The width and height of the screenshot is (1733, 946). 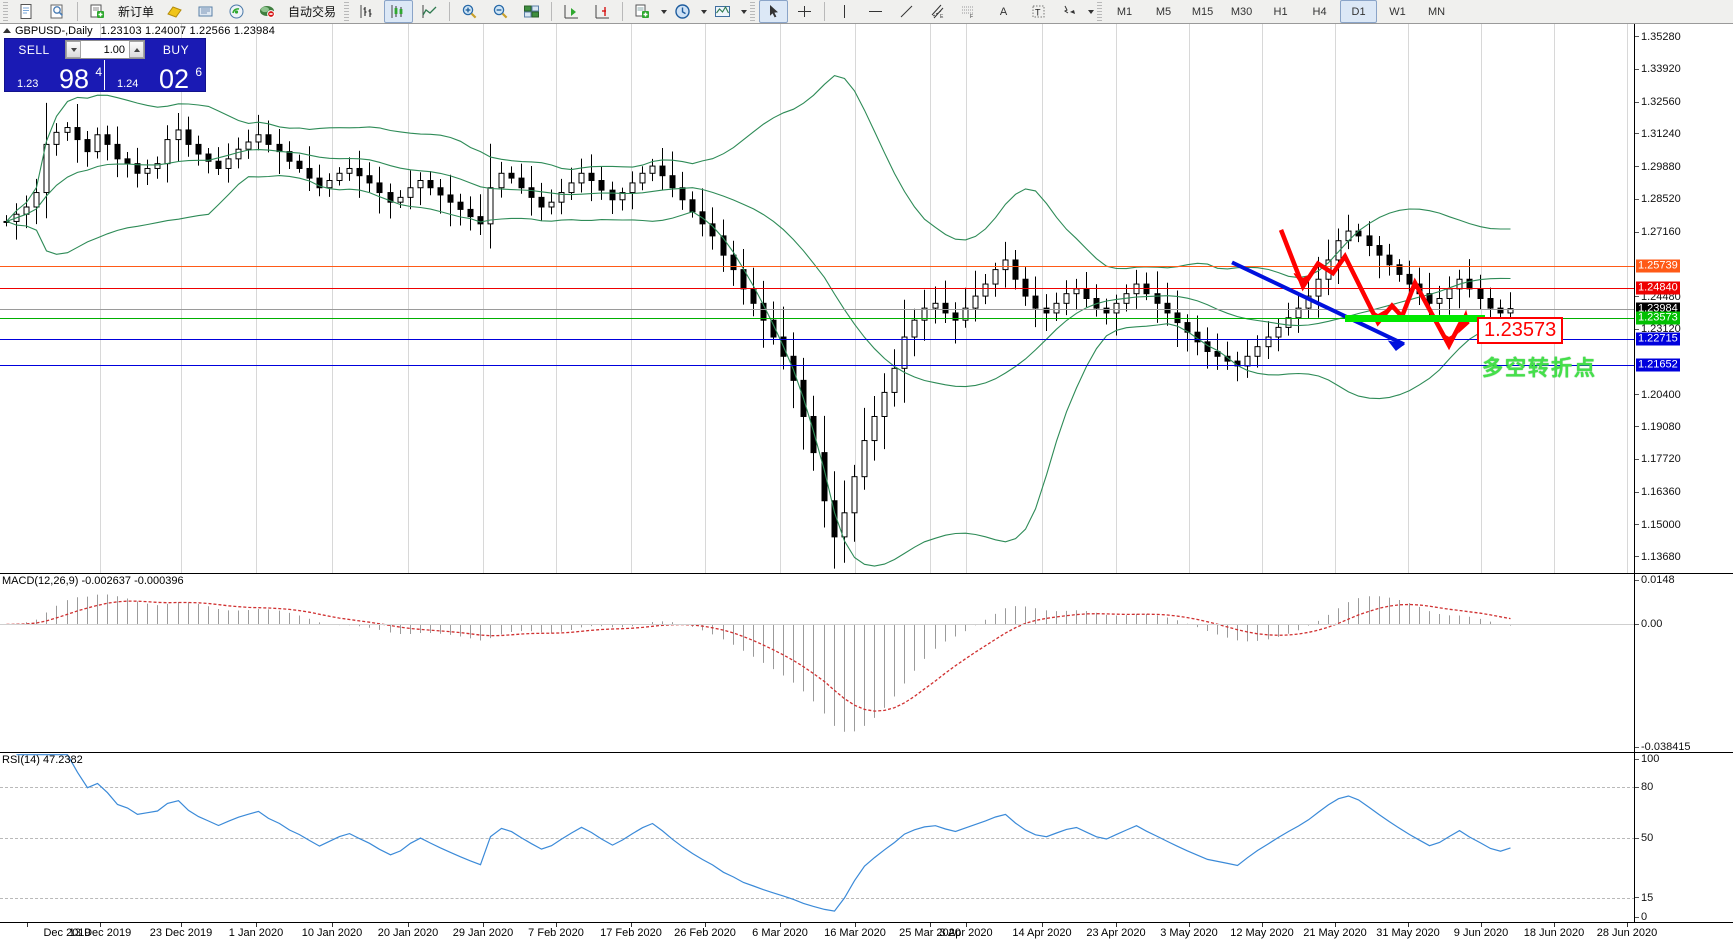 What do you see at coordinates (267, 11) in the screenshot?
I see `autotrading-icon` at bounding box center [267, 11].